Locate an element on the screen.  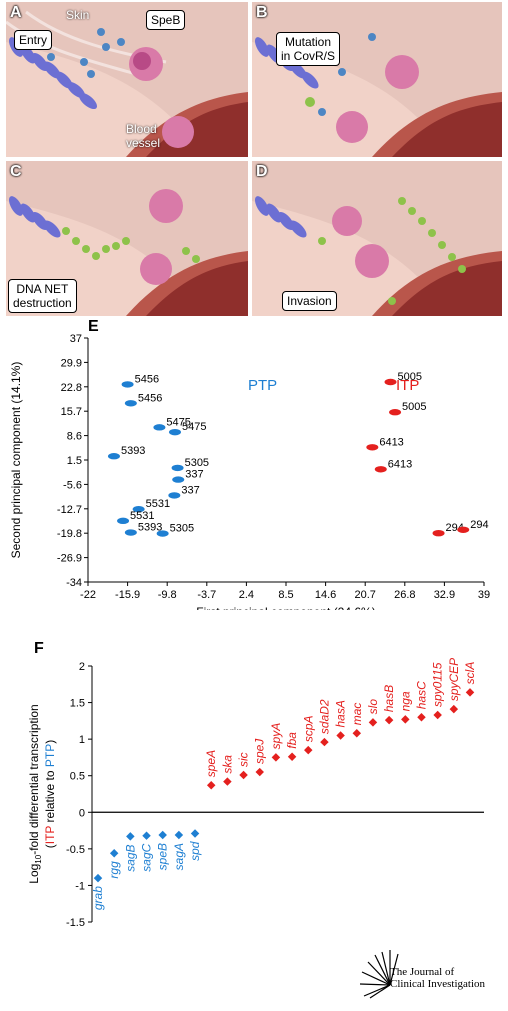
entry-callout: Entry is located at coordinates (33, 40).